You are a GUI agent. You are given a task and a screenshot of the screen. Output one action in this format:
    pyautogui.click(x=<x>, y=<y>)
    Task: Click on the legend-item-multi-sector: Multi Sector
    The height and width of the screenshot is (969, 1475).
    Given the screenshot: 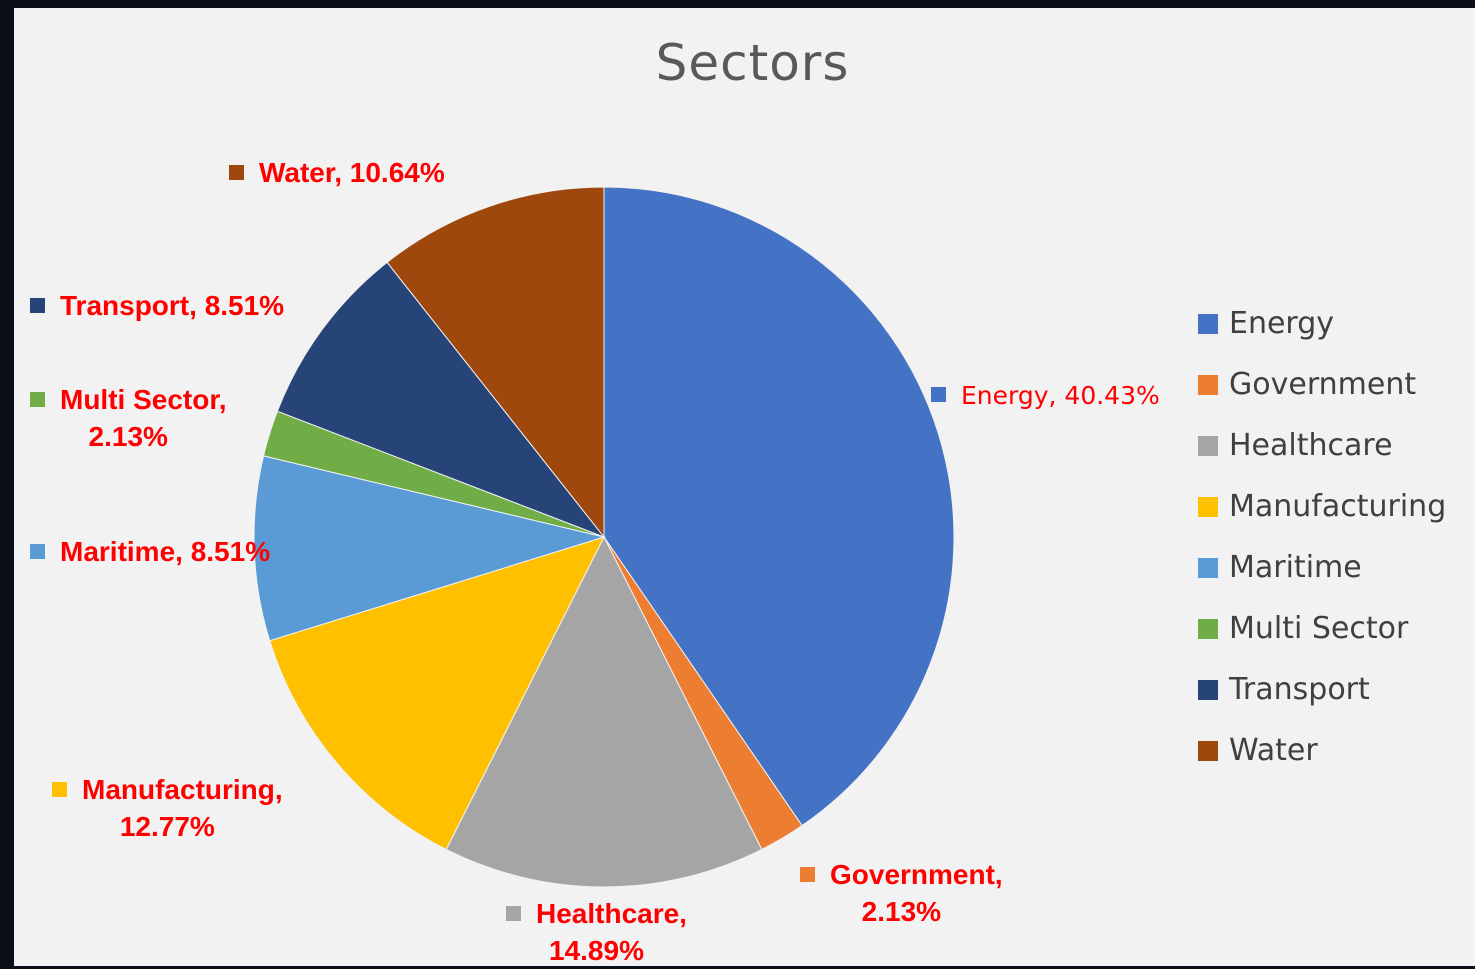 What is the action you would take?
    pyautogui.click(x=1322, y=628)
    